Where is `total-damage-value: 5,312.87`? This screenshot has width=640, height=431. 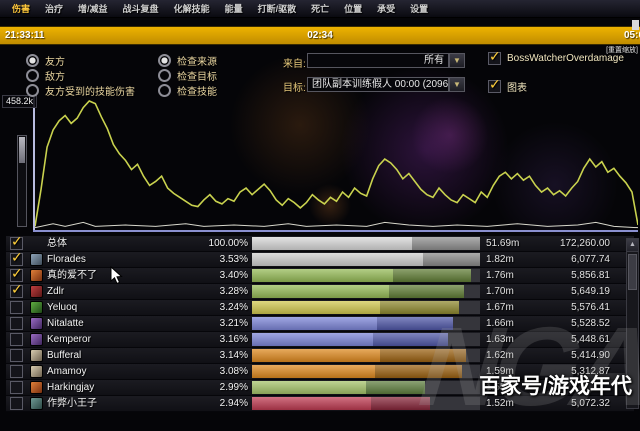 total-damage-value: 5,312.87 is located at coordinates (590, 371).